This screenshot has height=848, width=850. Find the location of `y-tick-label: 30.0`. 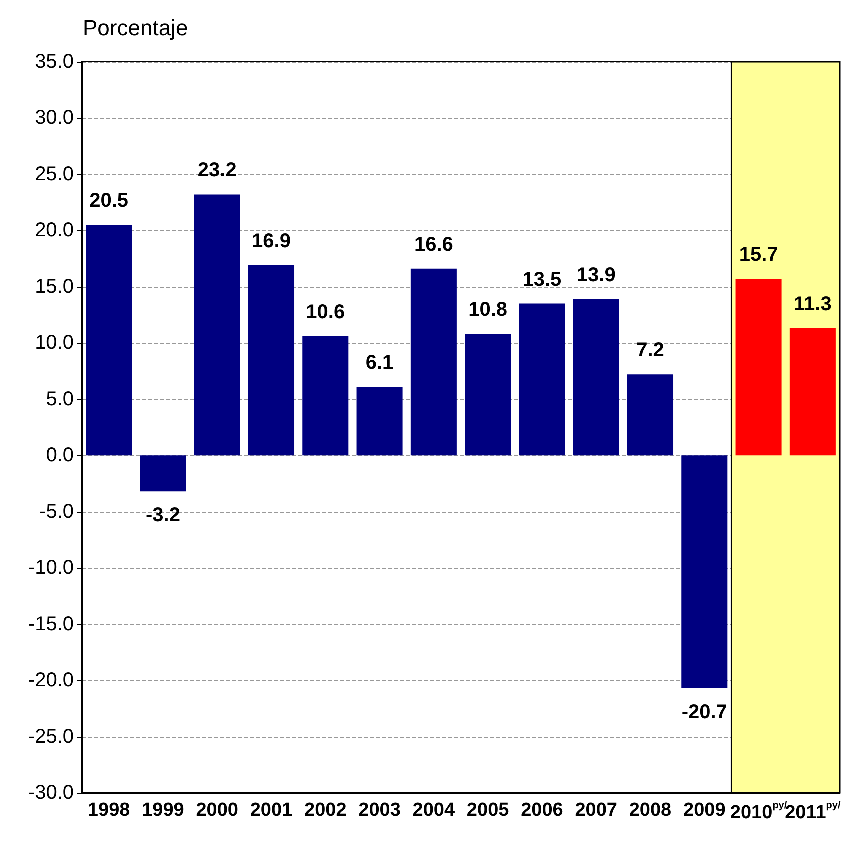

y-tick-label: 30.0 is located at coordinates (54, 118).